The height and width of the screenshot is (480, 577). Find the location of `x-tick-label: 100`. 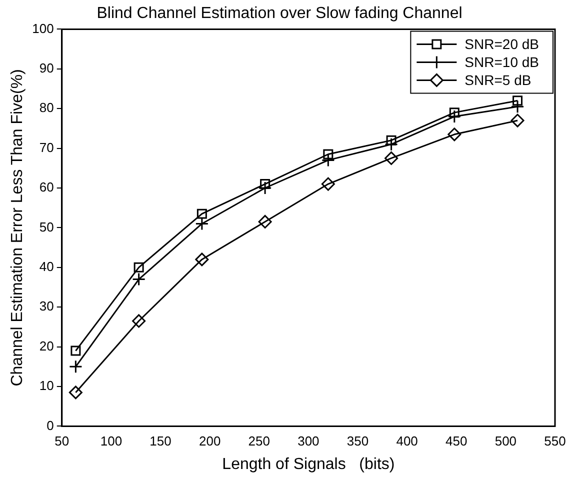

x-tick-label: 100 is located at coordinates (111, 441).